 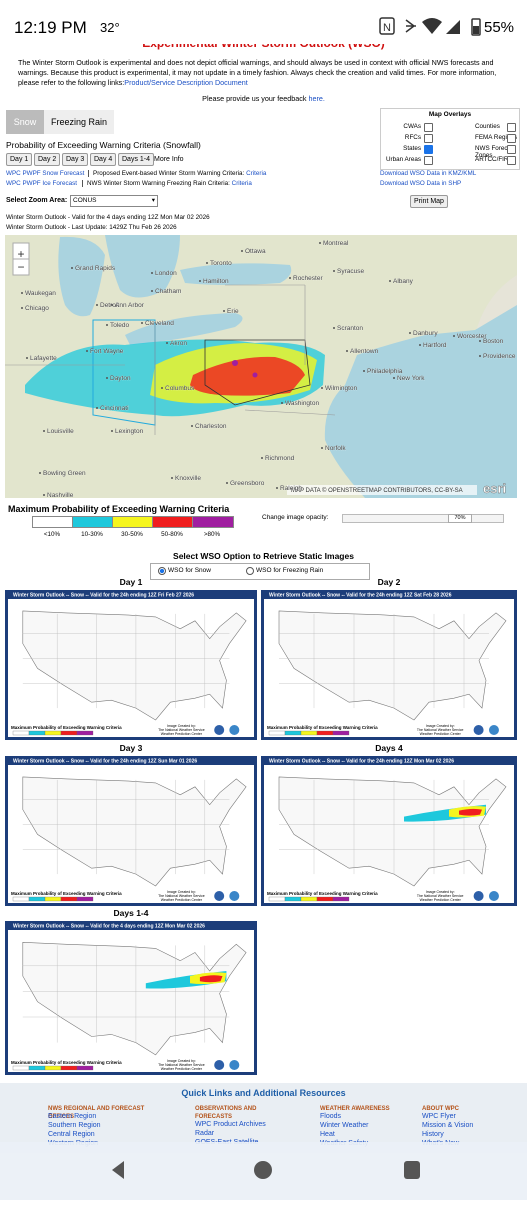 I want to click on day-button: Day 4, so click(x=103, y=159).